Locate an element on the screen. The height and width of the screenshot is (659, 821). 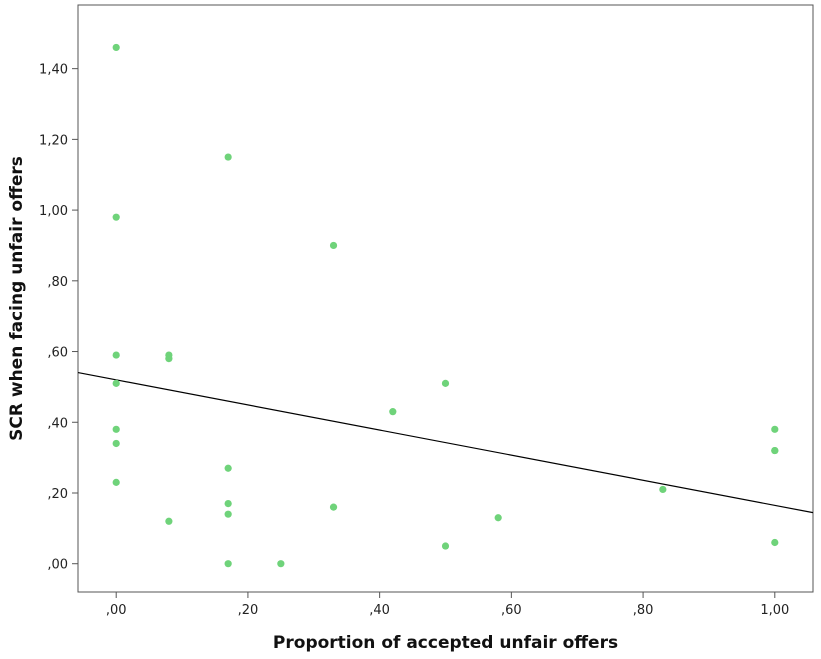
x-tick-label: ,80 is located at coordinates (643, 610).